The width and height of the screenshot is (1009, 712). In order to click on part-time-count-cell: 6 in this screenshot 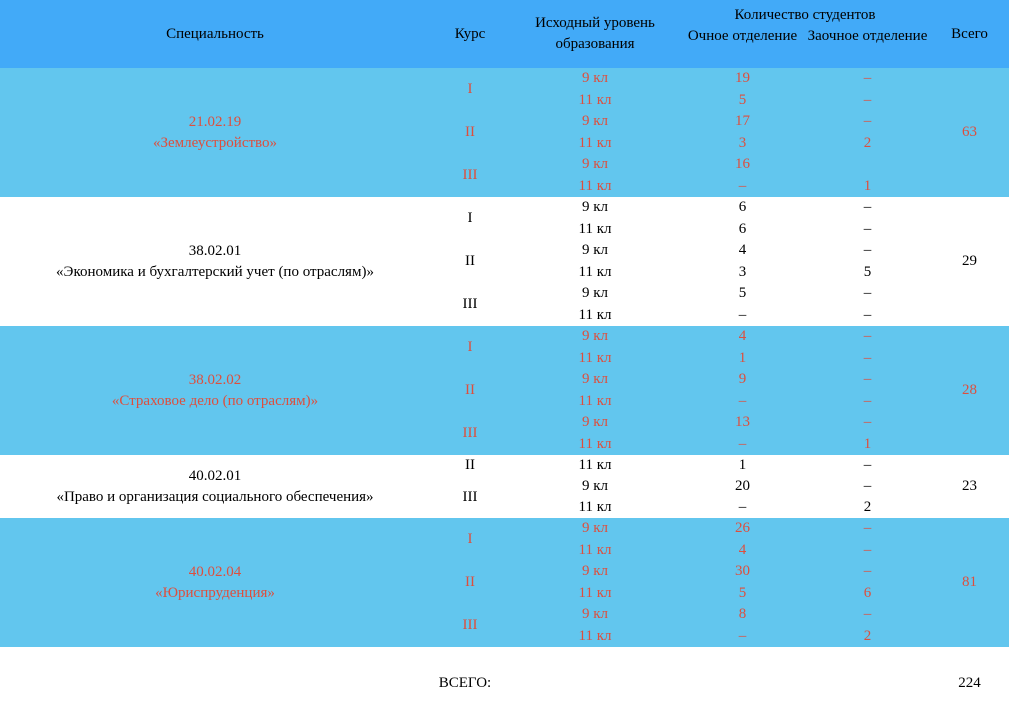, I will do `click(867, 592)`.